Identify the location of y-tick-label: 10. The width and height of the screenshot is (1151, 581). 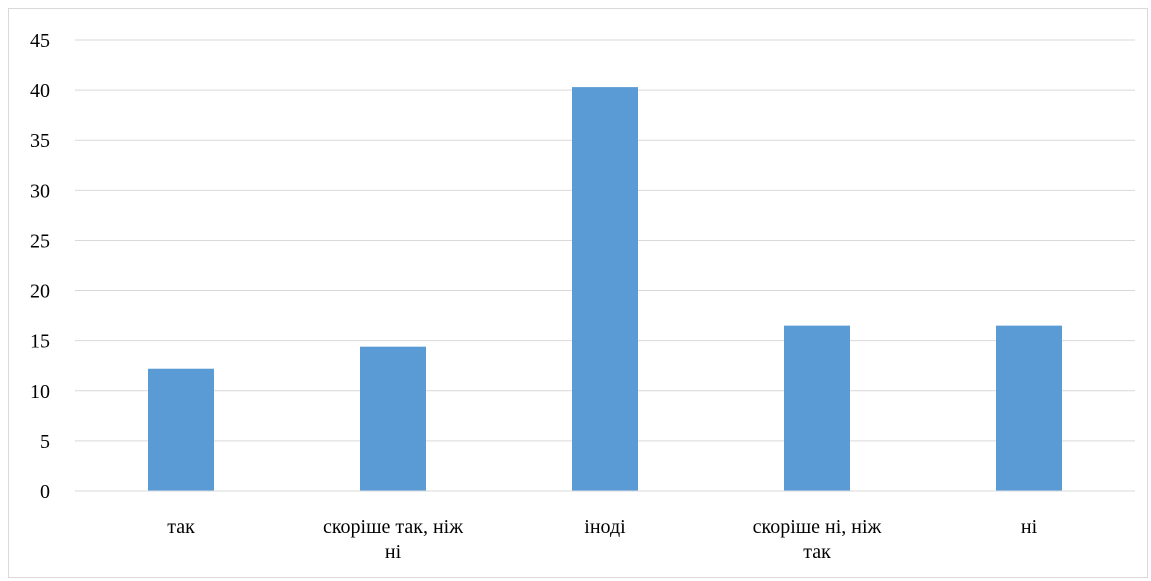
(40, 392).